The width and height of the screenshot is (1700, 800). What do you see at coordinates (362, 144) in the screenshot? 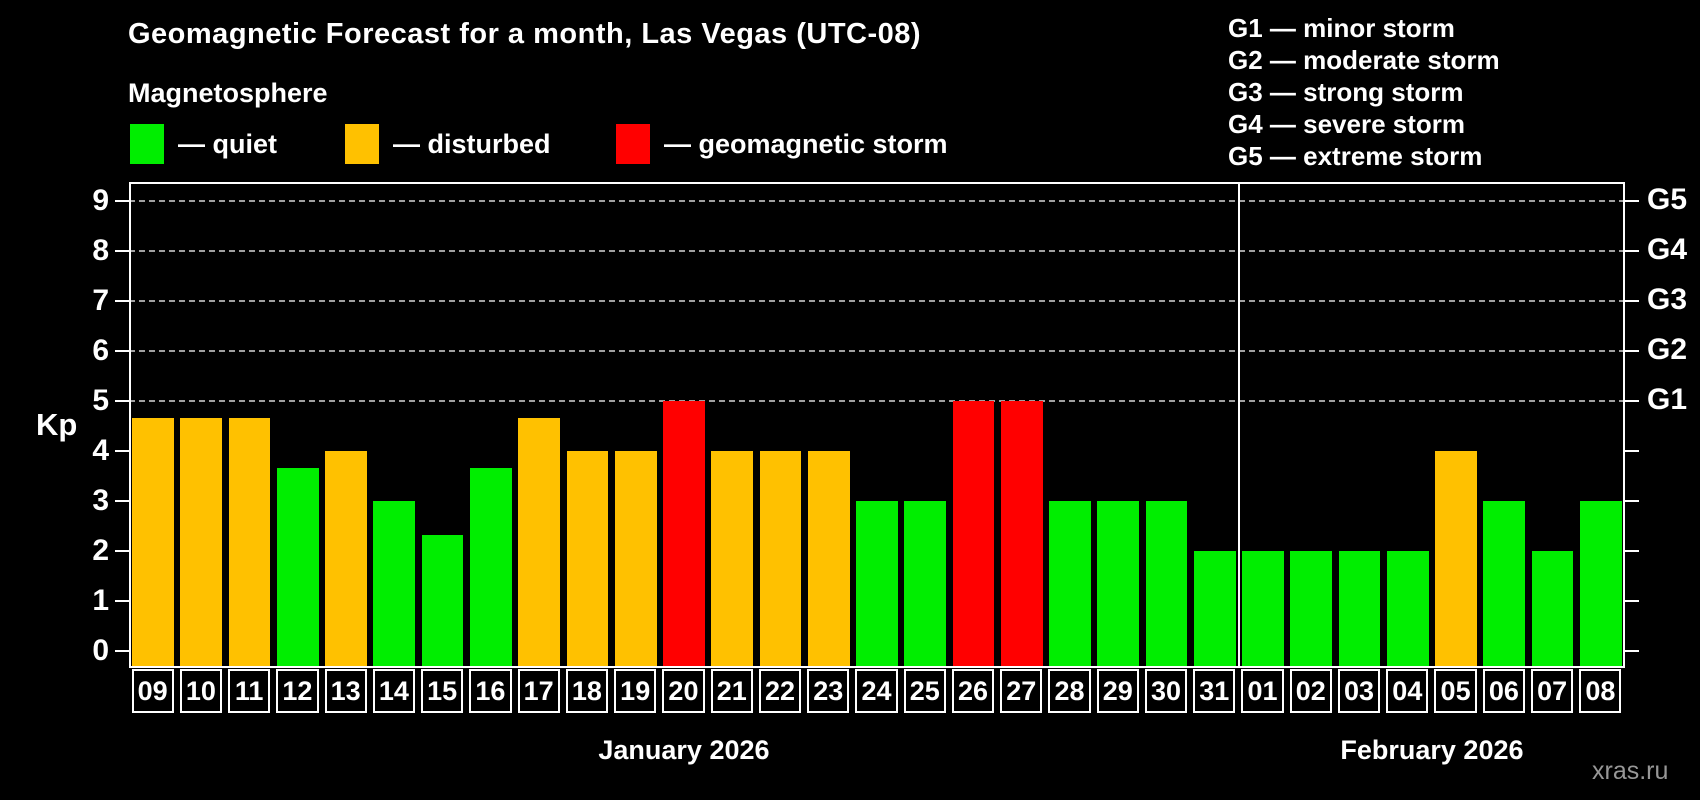
I see `disturbed-swatch` at bounding box center [362, 144].